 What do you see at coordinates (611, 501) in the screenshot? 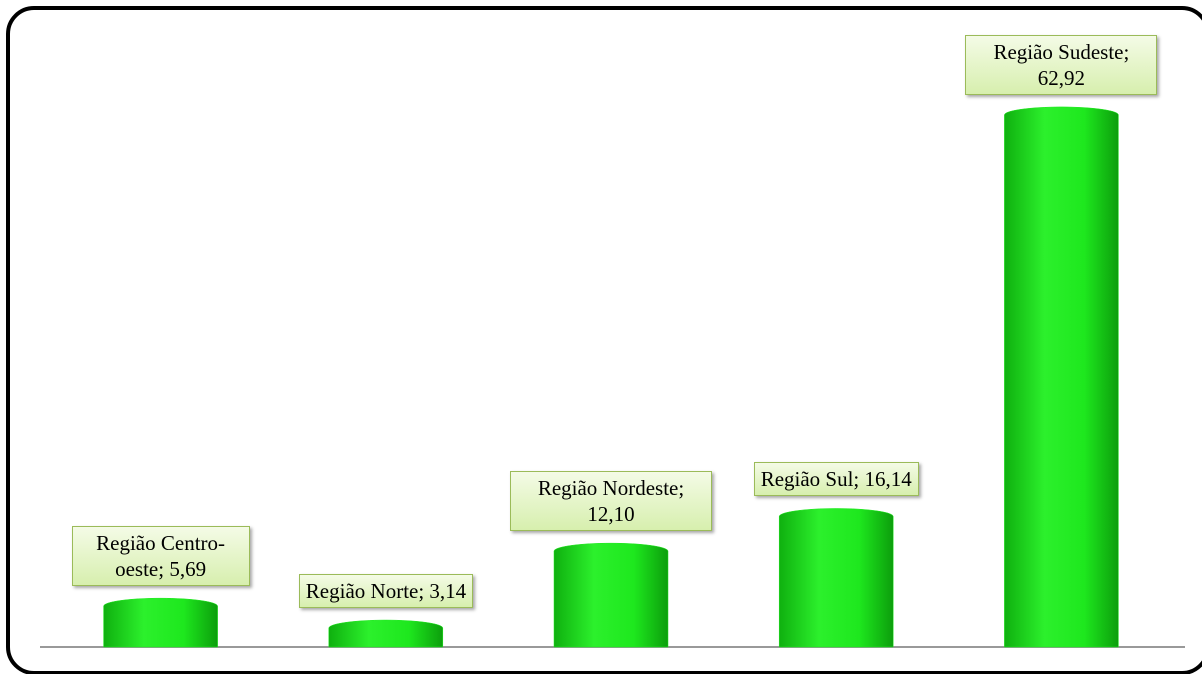
I see `data-label: Região Nordeste; 12,10` at bounding box center [611, 501].